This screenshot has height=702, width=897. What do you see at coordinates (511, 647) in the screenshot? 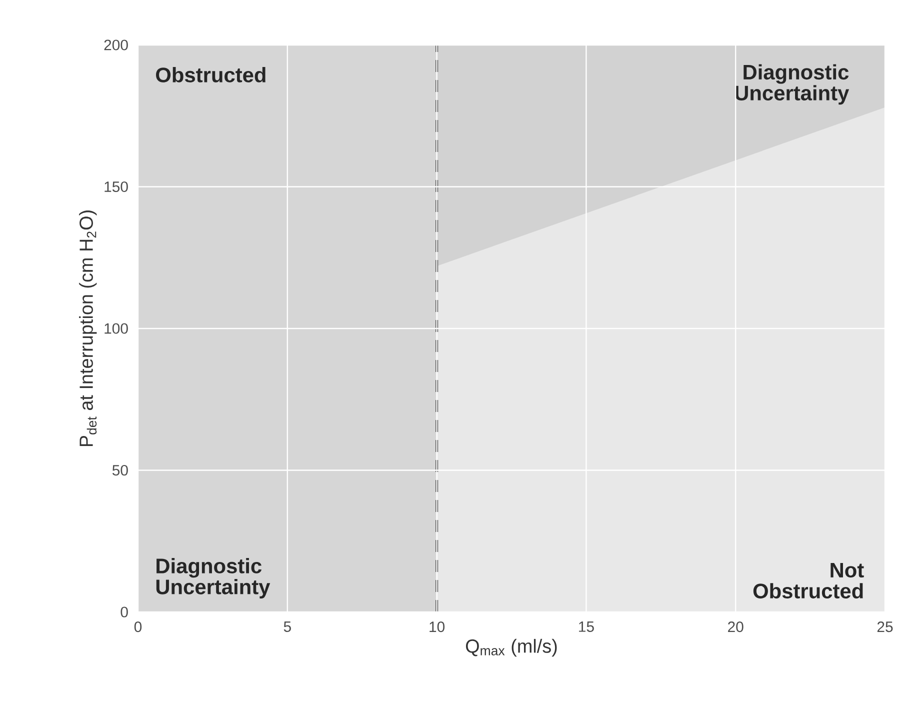
I see `x-axis-title: Q$_{max}$ (ml/s)` at bounding box center [511, 647].